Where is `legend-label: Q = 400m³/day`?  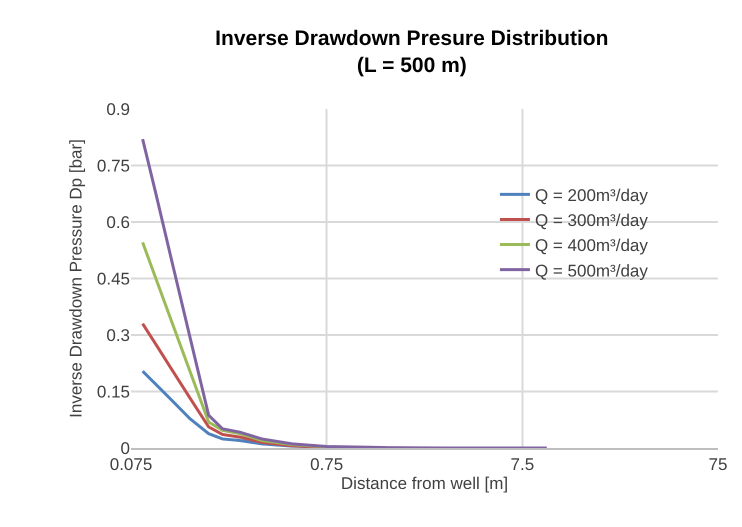 legend-label: Q = 400m³/day is located at coordinates (591, 246).